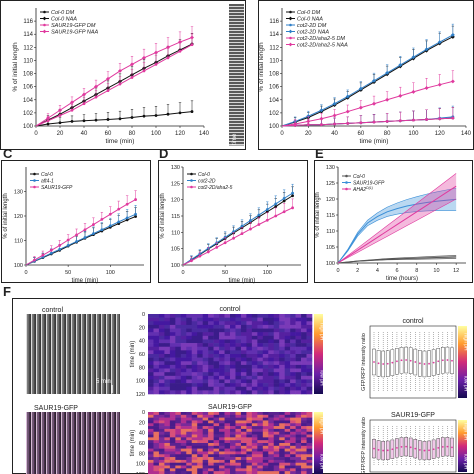  Describe the element at coordinates (47, 175) in the screenshot. I see `legend-label-c: Col-0` at that location.